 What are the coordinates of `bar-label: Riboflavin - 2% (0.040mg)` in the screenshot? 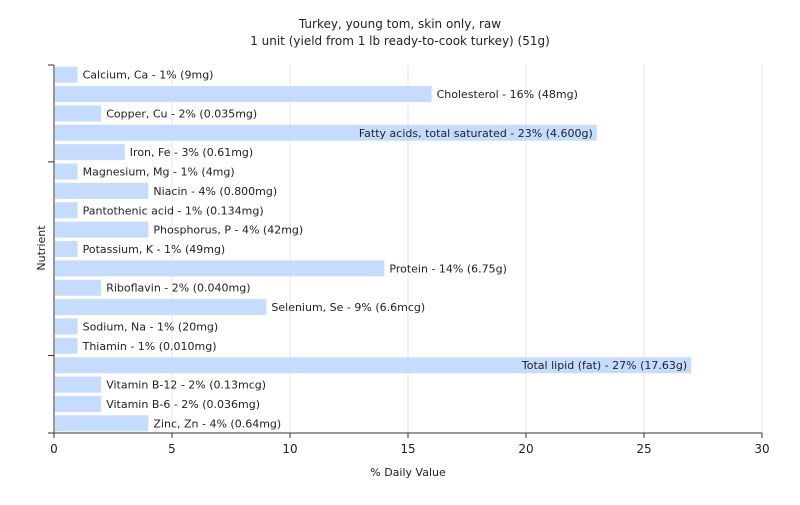 It's located at (178, 288).